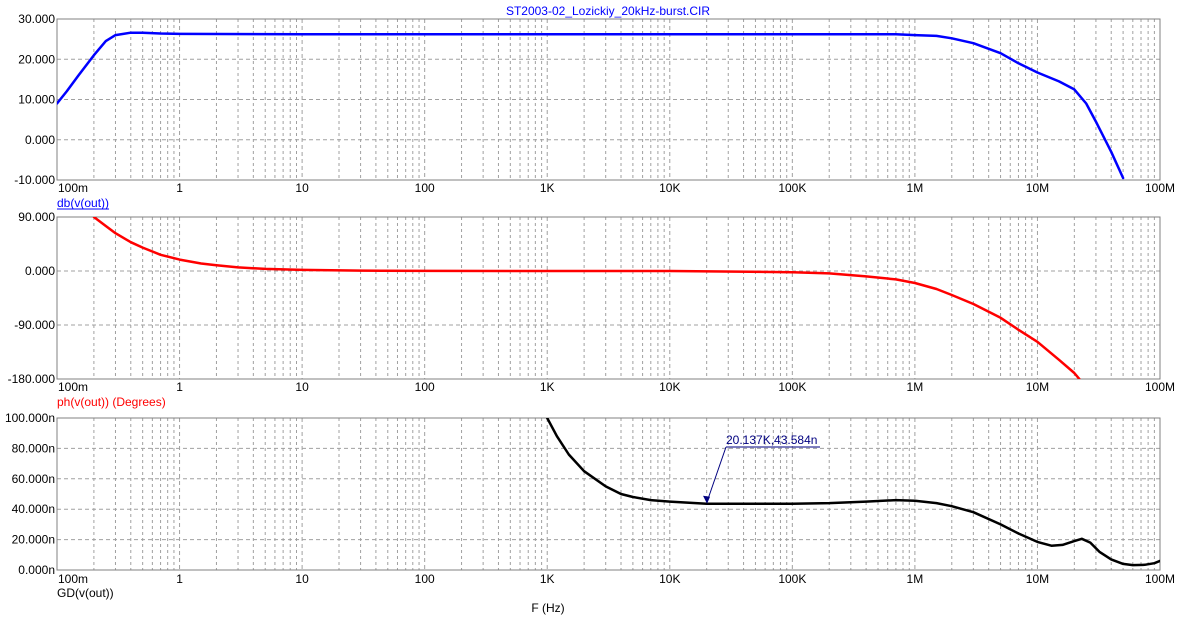  What do you see at coordinates (32, 379) in the screenshot?
I see `y-tick-label: -180.000` at bounding box center [32, 379].